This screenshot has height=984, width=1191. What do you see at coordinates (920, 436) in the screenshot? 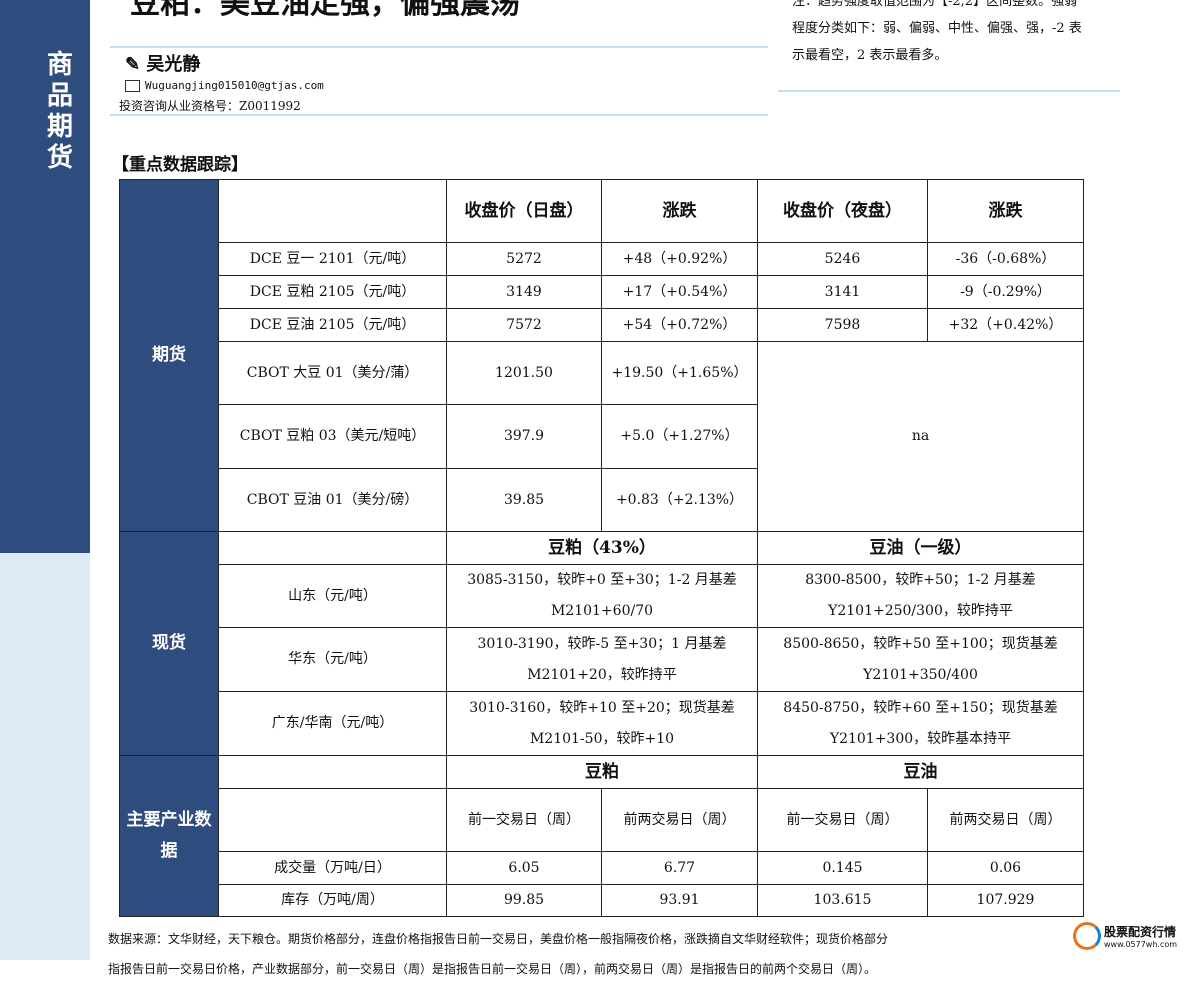
I see `na-cell: na` at bounding box center [920, 436].